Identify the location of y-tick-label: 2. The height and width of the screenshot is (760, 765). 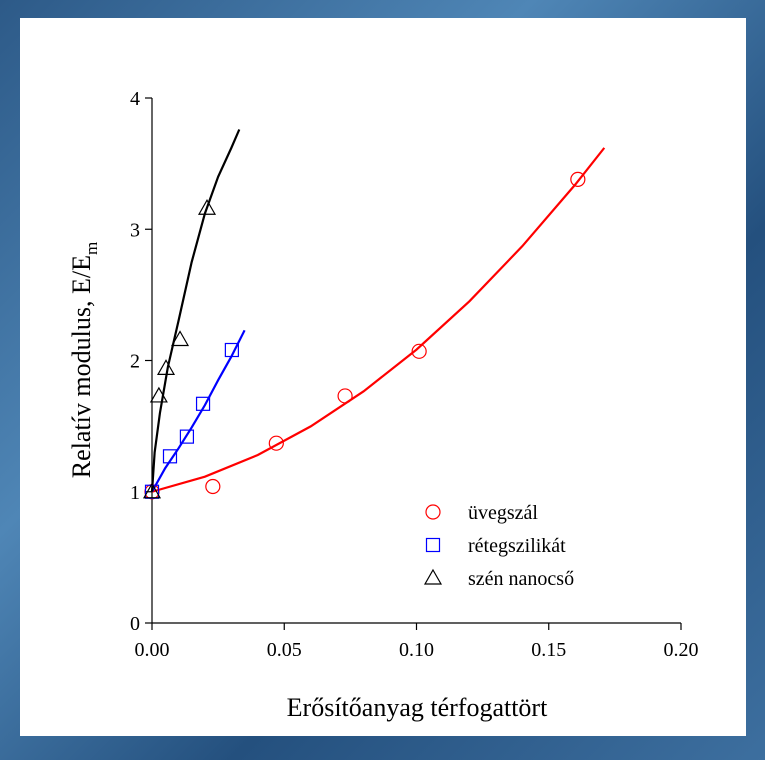
(135, 362).